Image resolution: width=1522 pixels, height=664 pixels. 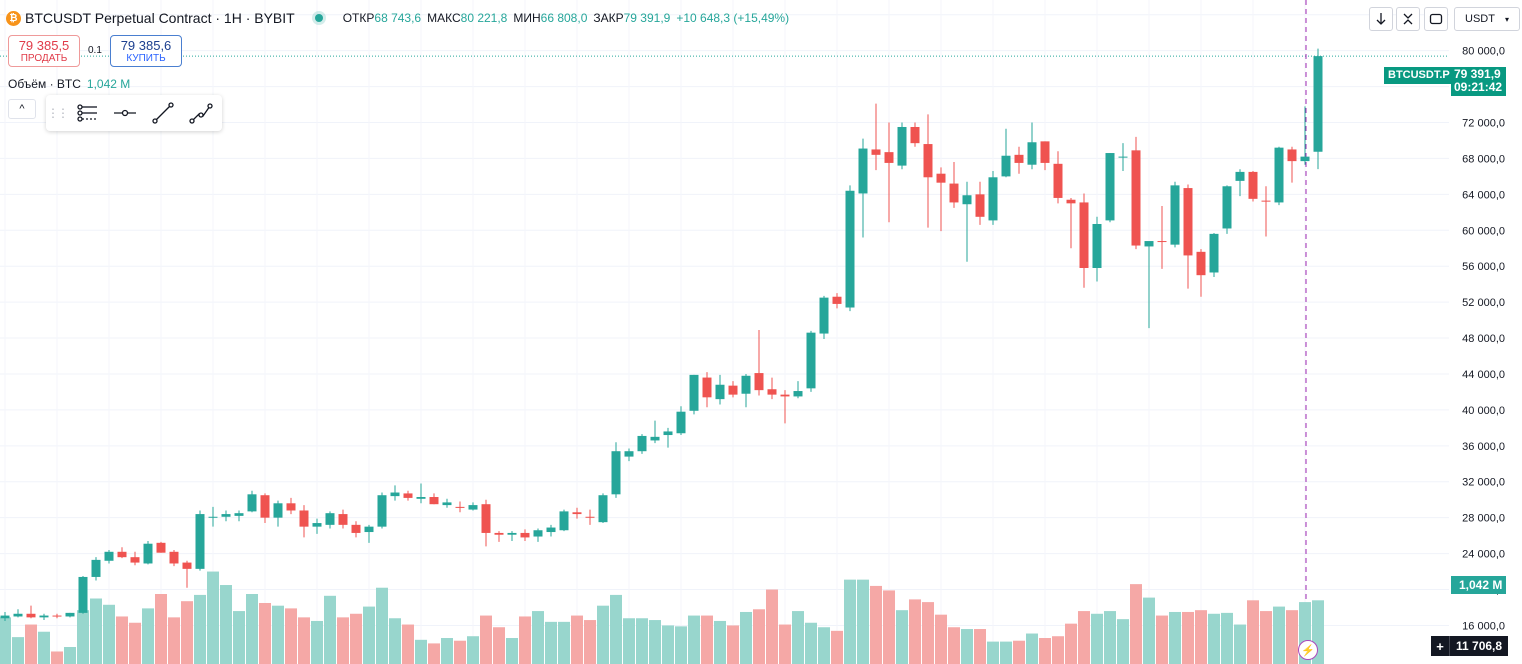 What do you see at coordinates (95, 50) in the screenshot?
I see `lot-size: 0.1` at bounding box center [95, 50].